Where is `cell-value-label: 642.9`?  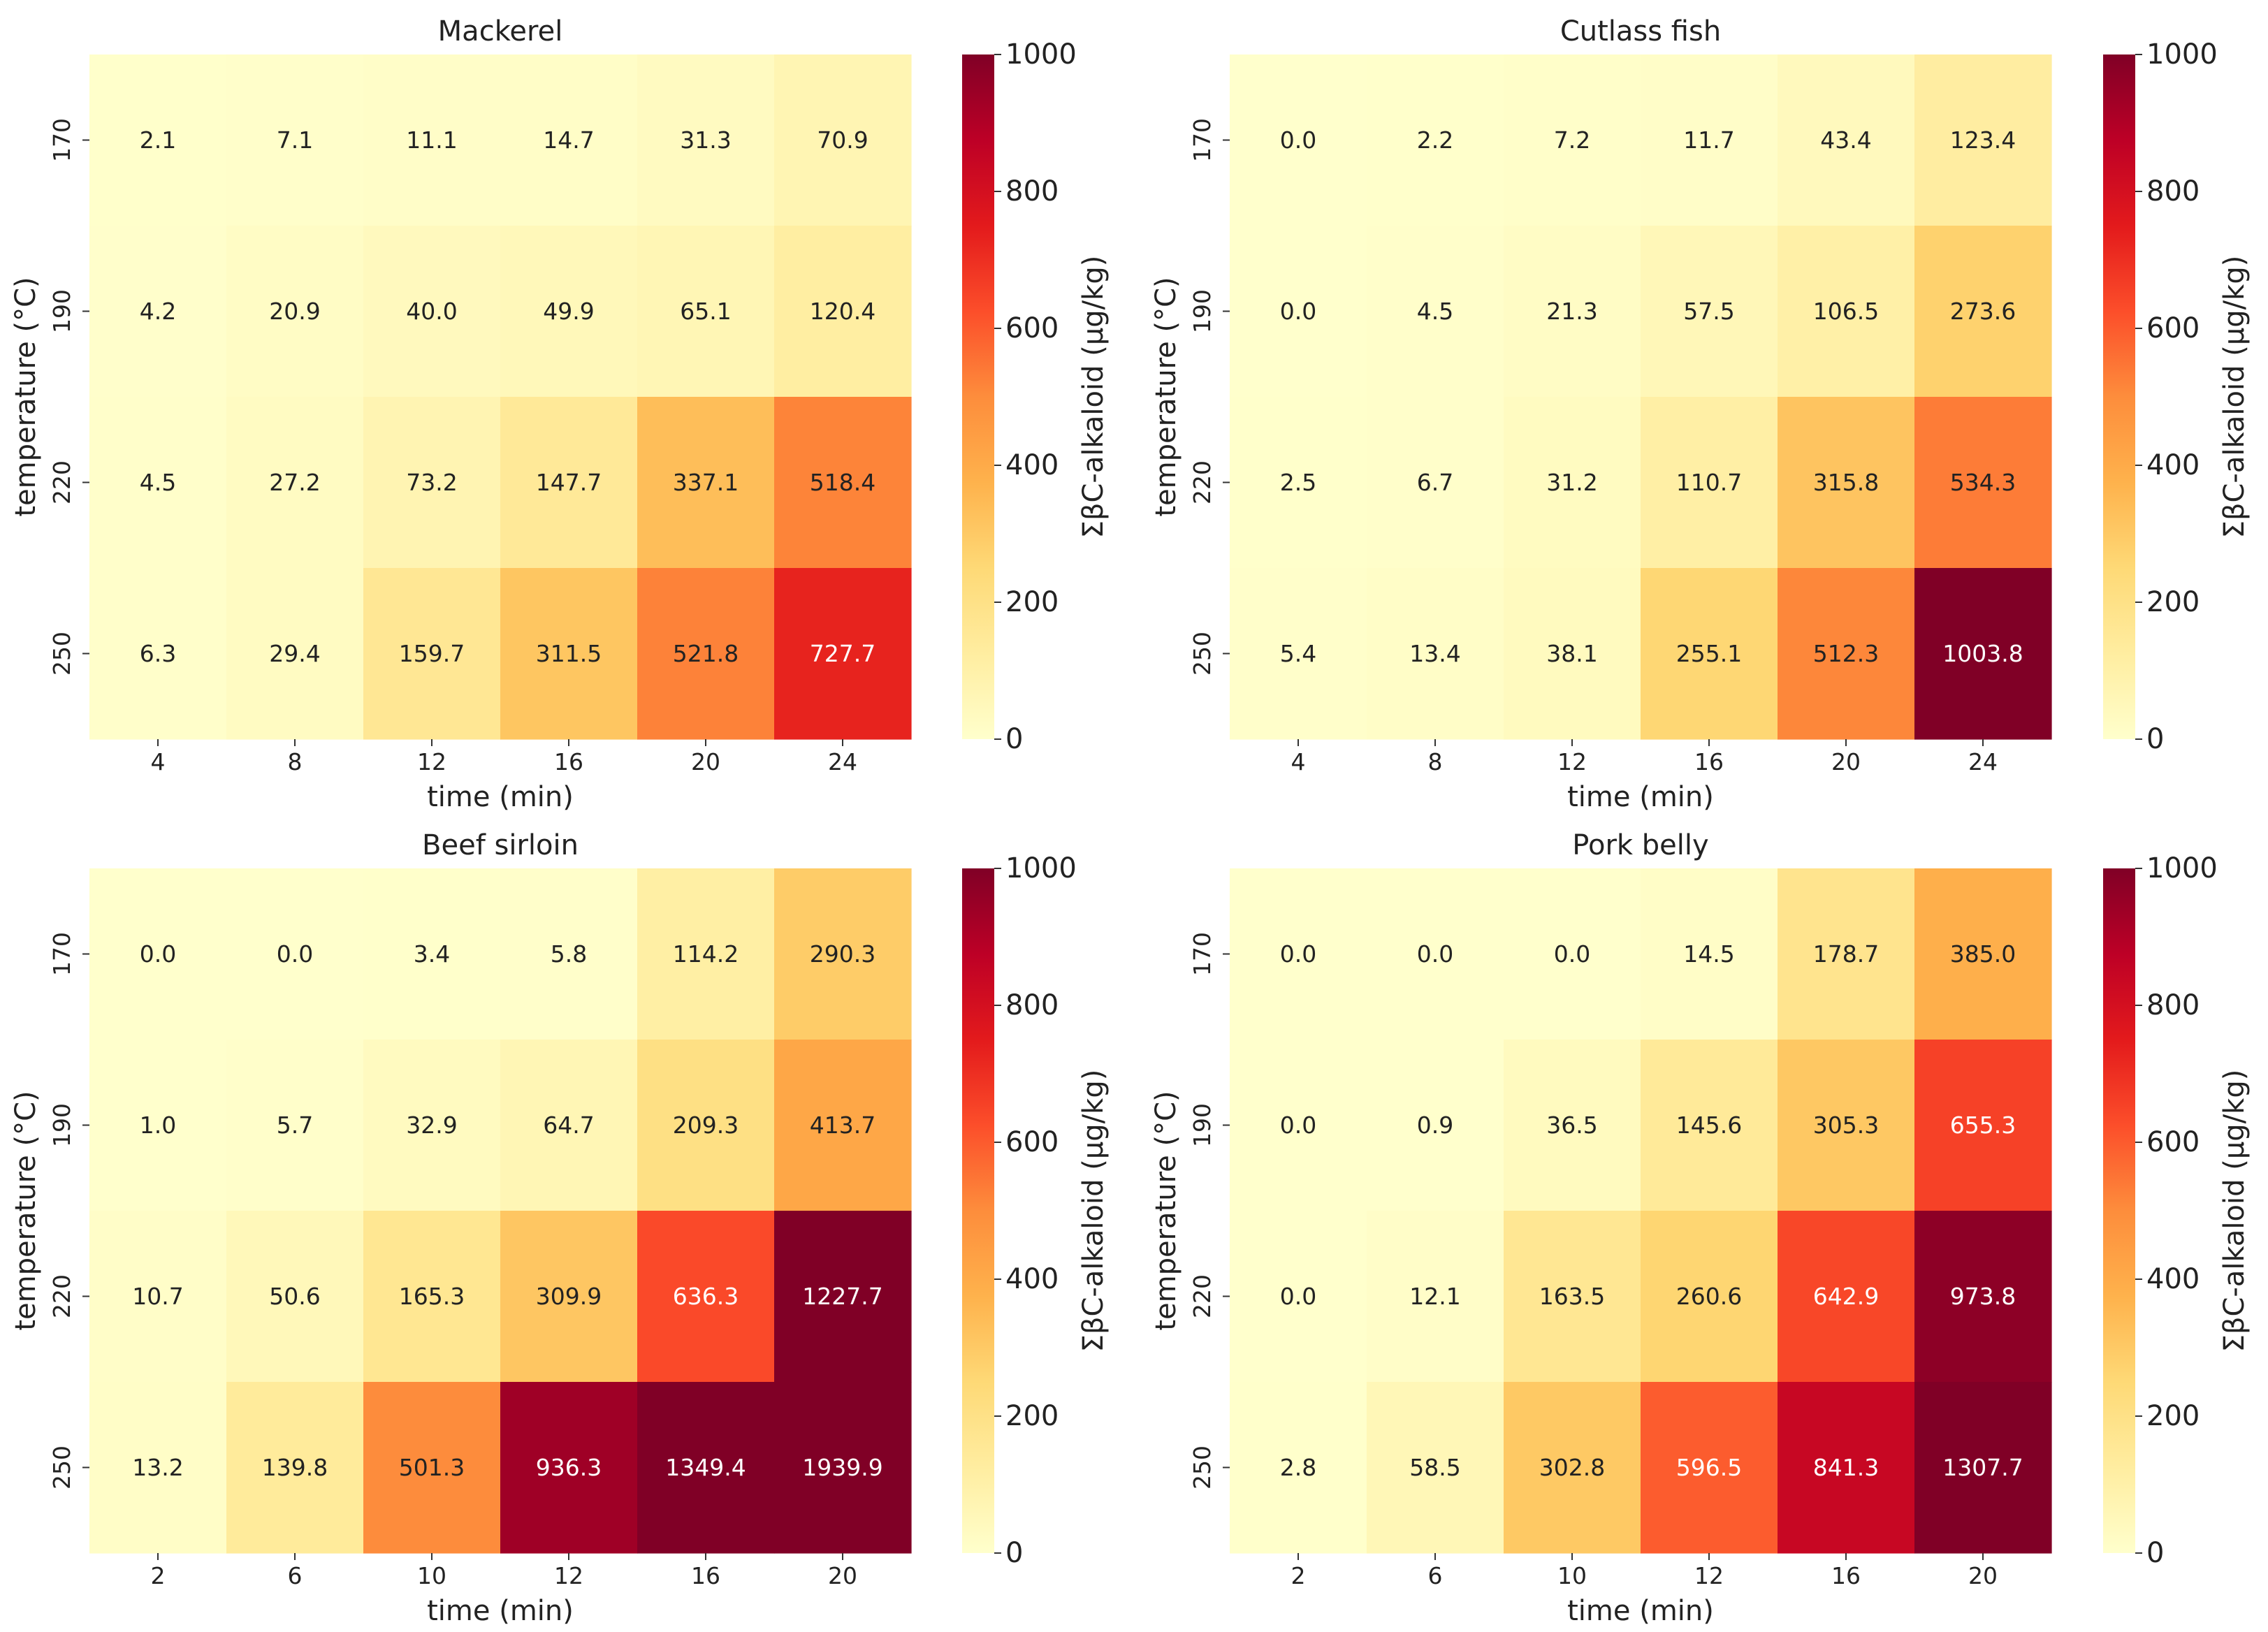
cell-value-label: 642.9 is located at coordinates (1846, 1296).